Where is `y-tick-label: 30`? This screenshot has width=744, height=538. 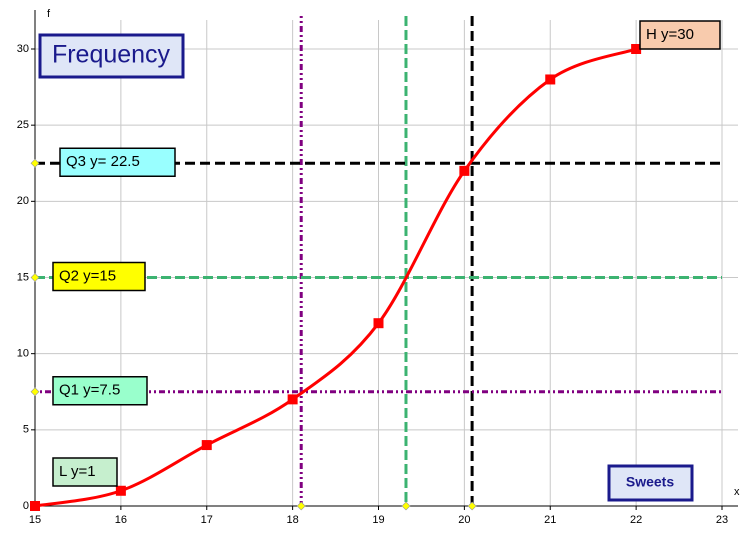 y-tick-label: 30 is located at coordinates (23, 49).